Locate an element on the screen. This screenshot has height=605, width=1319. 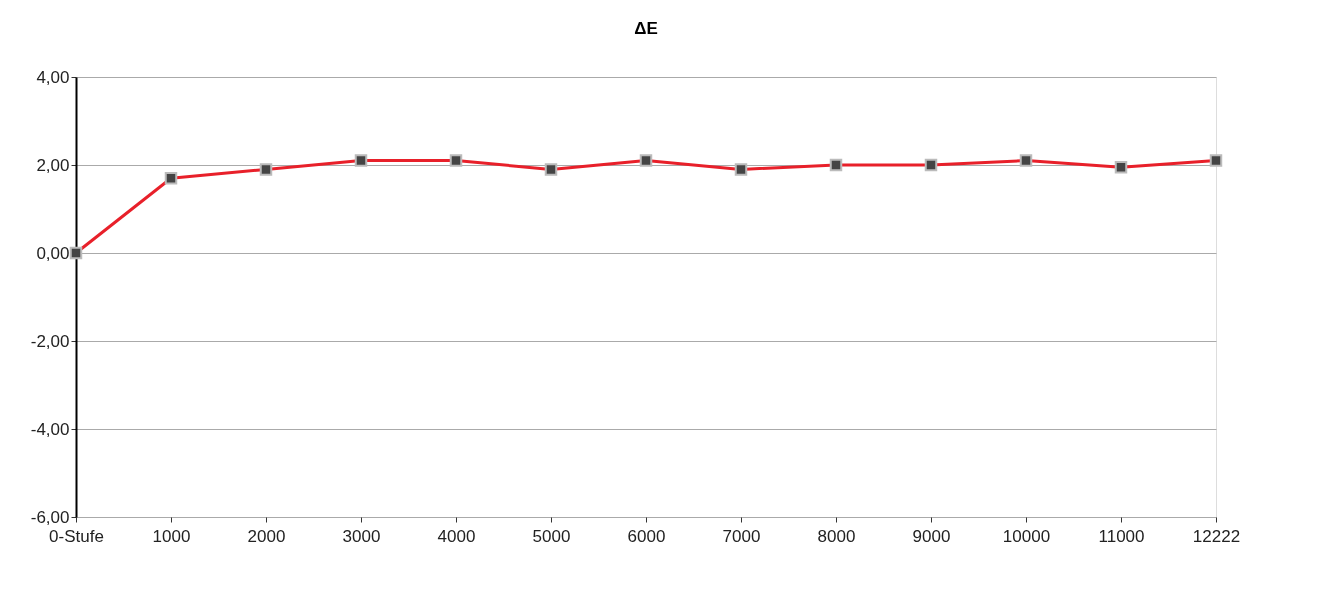
x-tick-label: 5000 is located at coordinates (551, 536).